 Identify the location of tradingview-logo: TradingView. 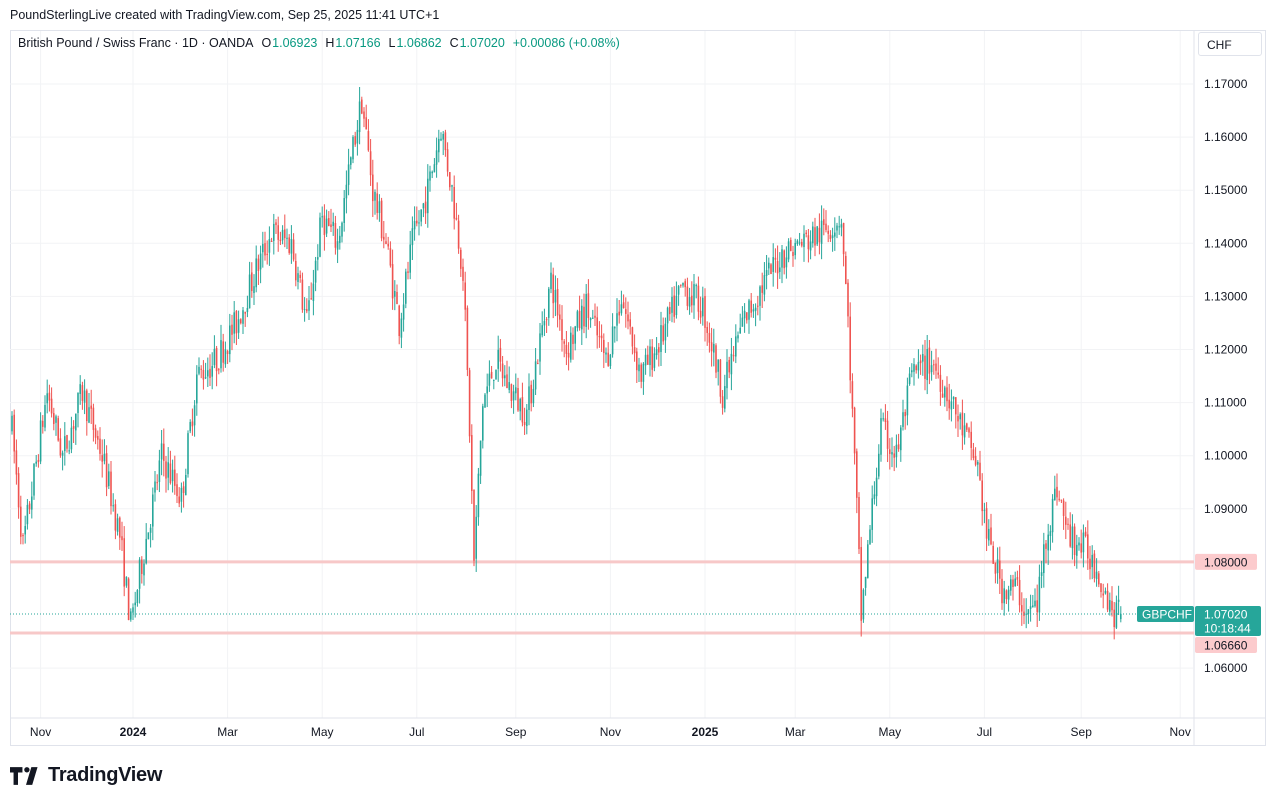
(86, 775).